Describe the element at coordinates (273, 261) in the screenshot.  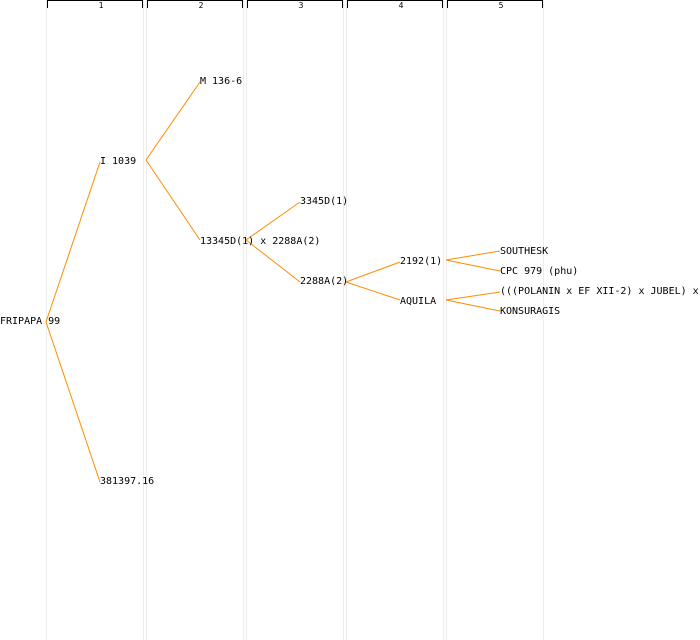
I see `link-13345d-to-2288a` at that location.